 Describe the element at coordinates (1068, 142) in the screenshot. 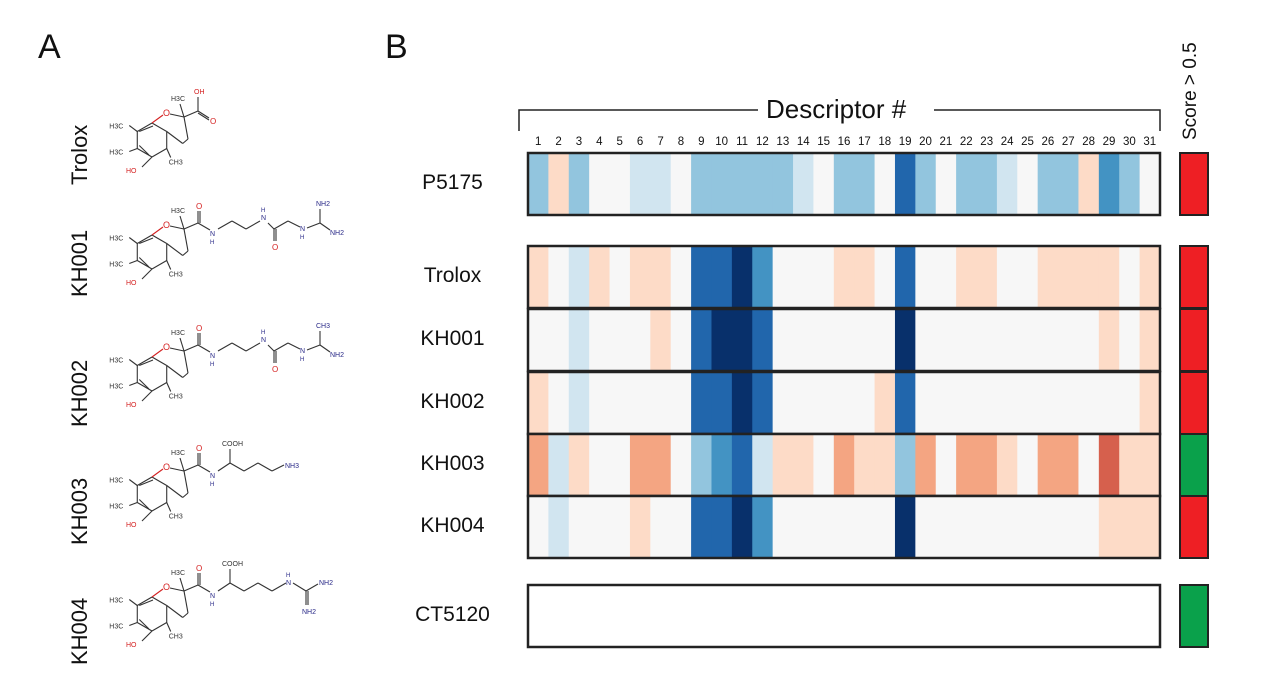

I see `descriptor-number: 27` at that location.